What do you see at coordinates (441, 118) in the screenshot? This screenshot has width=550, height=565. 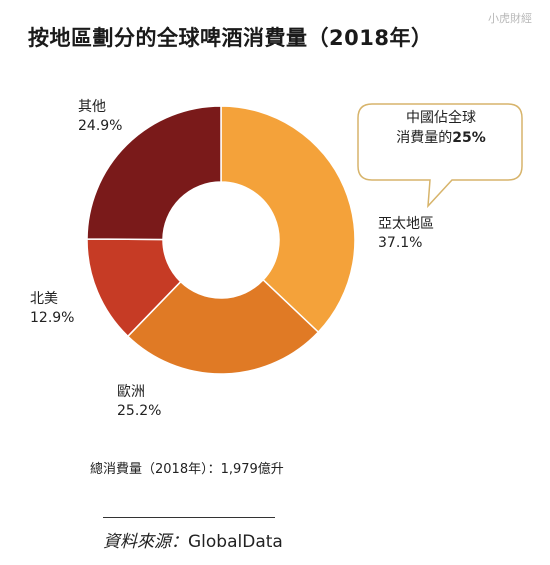 I see `callout-line-1: 中國佔全球` at bounding box center [441, 118].